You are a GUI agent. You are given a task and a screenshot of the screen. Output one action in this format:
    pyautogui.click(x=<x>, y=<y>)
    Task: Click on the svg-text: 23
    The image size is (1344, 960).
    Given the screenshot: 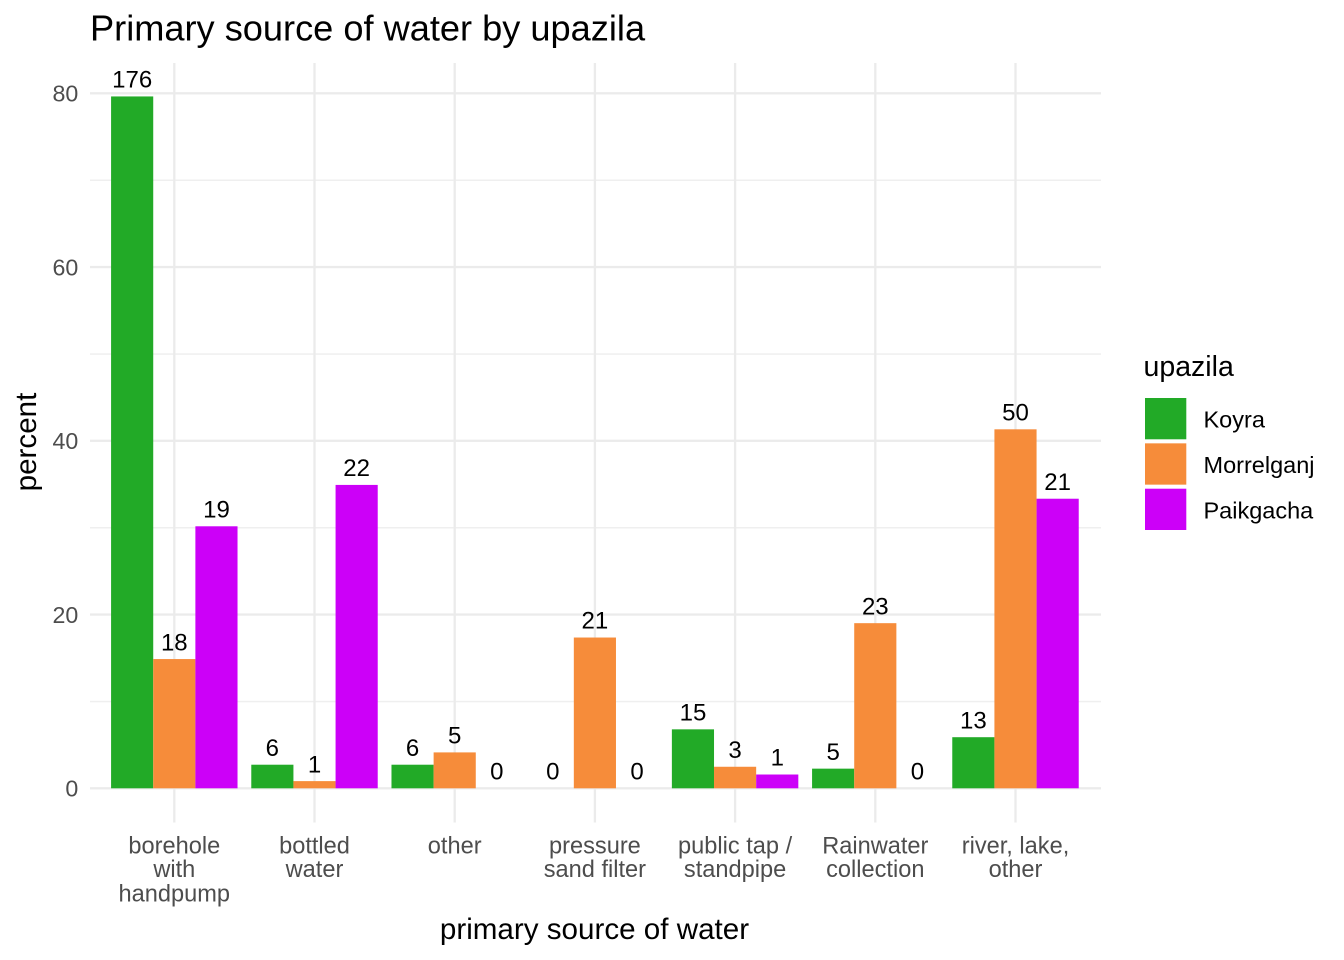 What is the action you would take?
    pyautogui.click(x=875, y=606)
    